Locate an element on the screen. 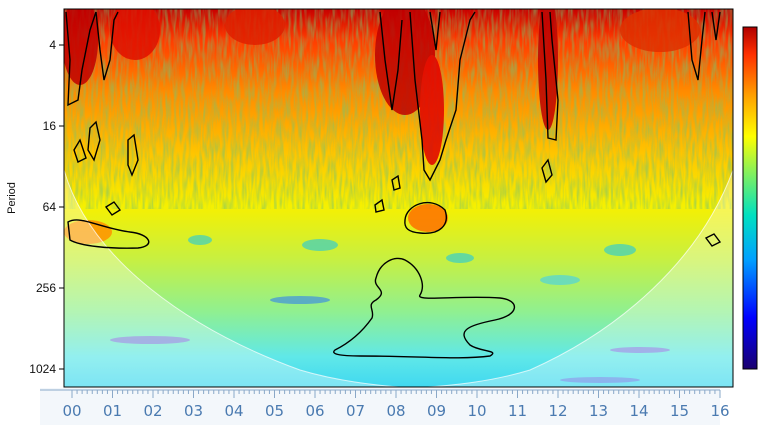  x-tick-label: 07 is located at coordinates (355, 411).